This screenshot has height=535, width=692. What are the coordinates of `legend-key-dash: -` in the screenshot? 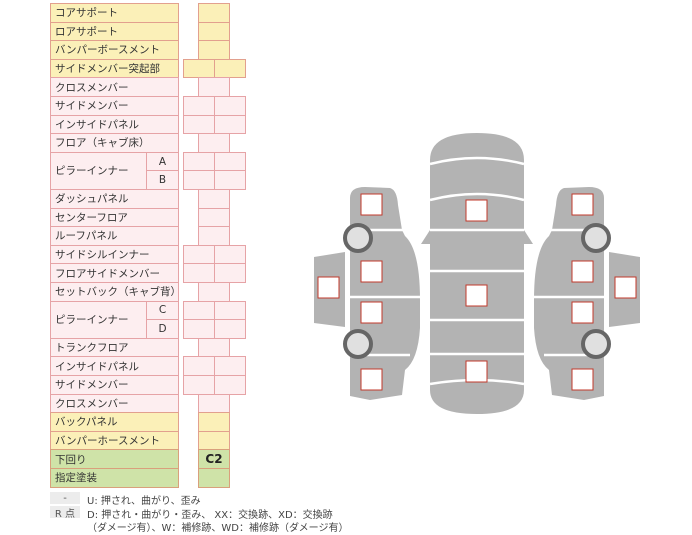 It's located at (65, 498).